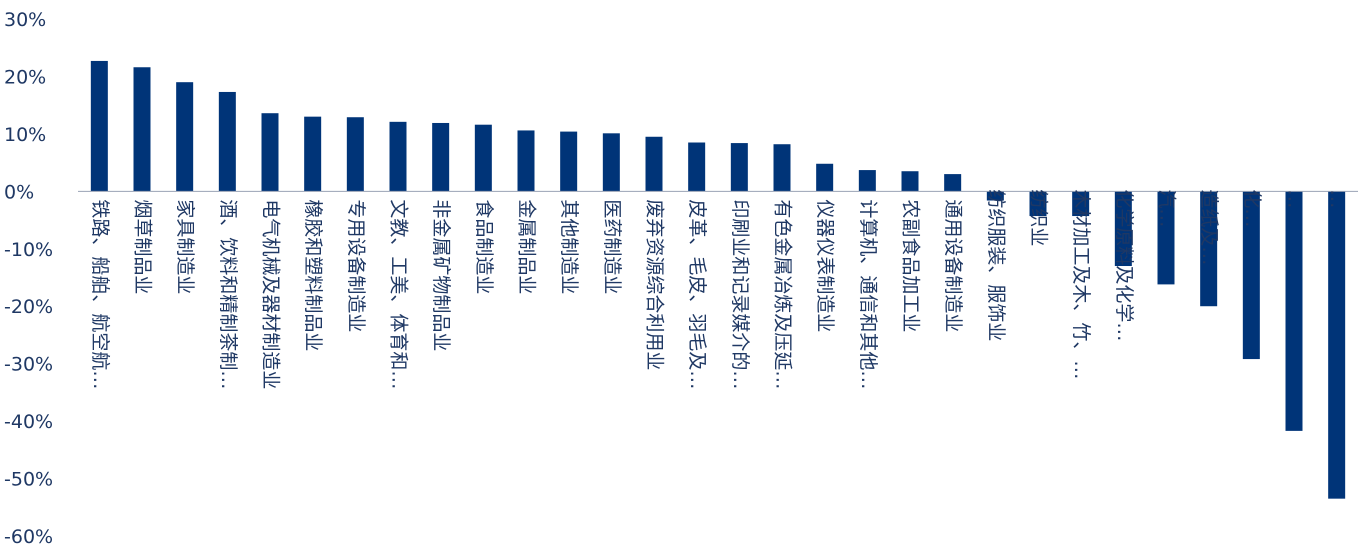 Image resolution: width=1362 pixels, height=549 pixels. I want to click on category-label: 橡胶和塑料制品业, so click(313, 275).